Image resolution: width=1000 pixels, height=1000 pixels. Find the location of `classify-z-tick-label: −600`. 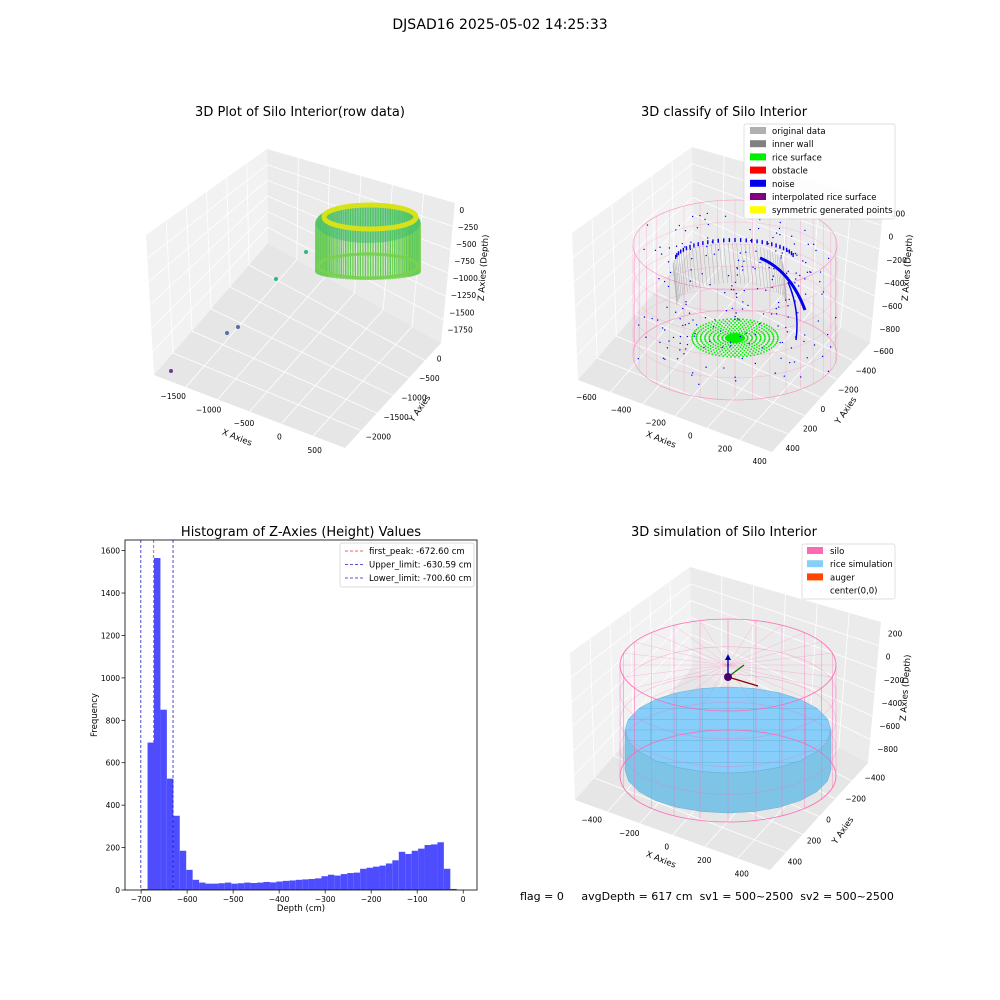

classify-z-tick-label: −600 is located at coordinates (892, 306).